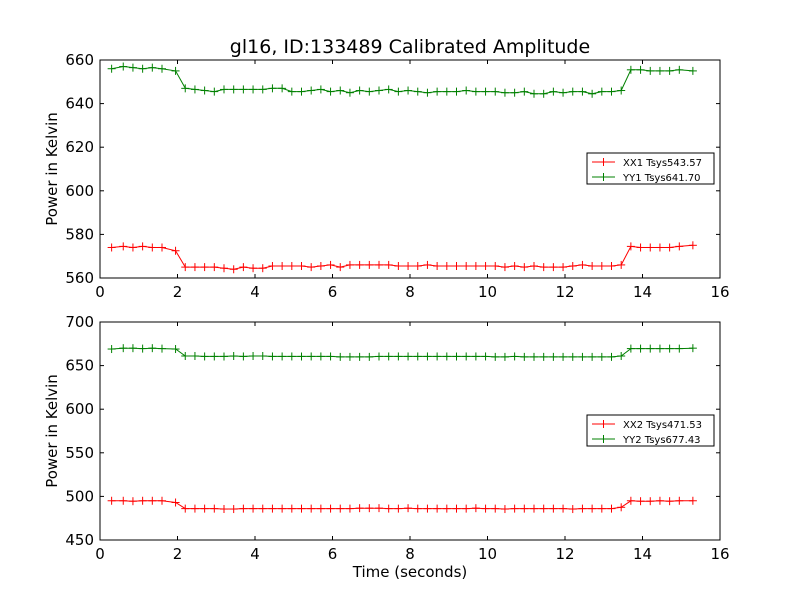 The height and width of the screenshot is (600, 800). I want to click on legend: XX2 Tsys471.53 YY2 Tsys677.43, so click(650, 430).